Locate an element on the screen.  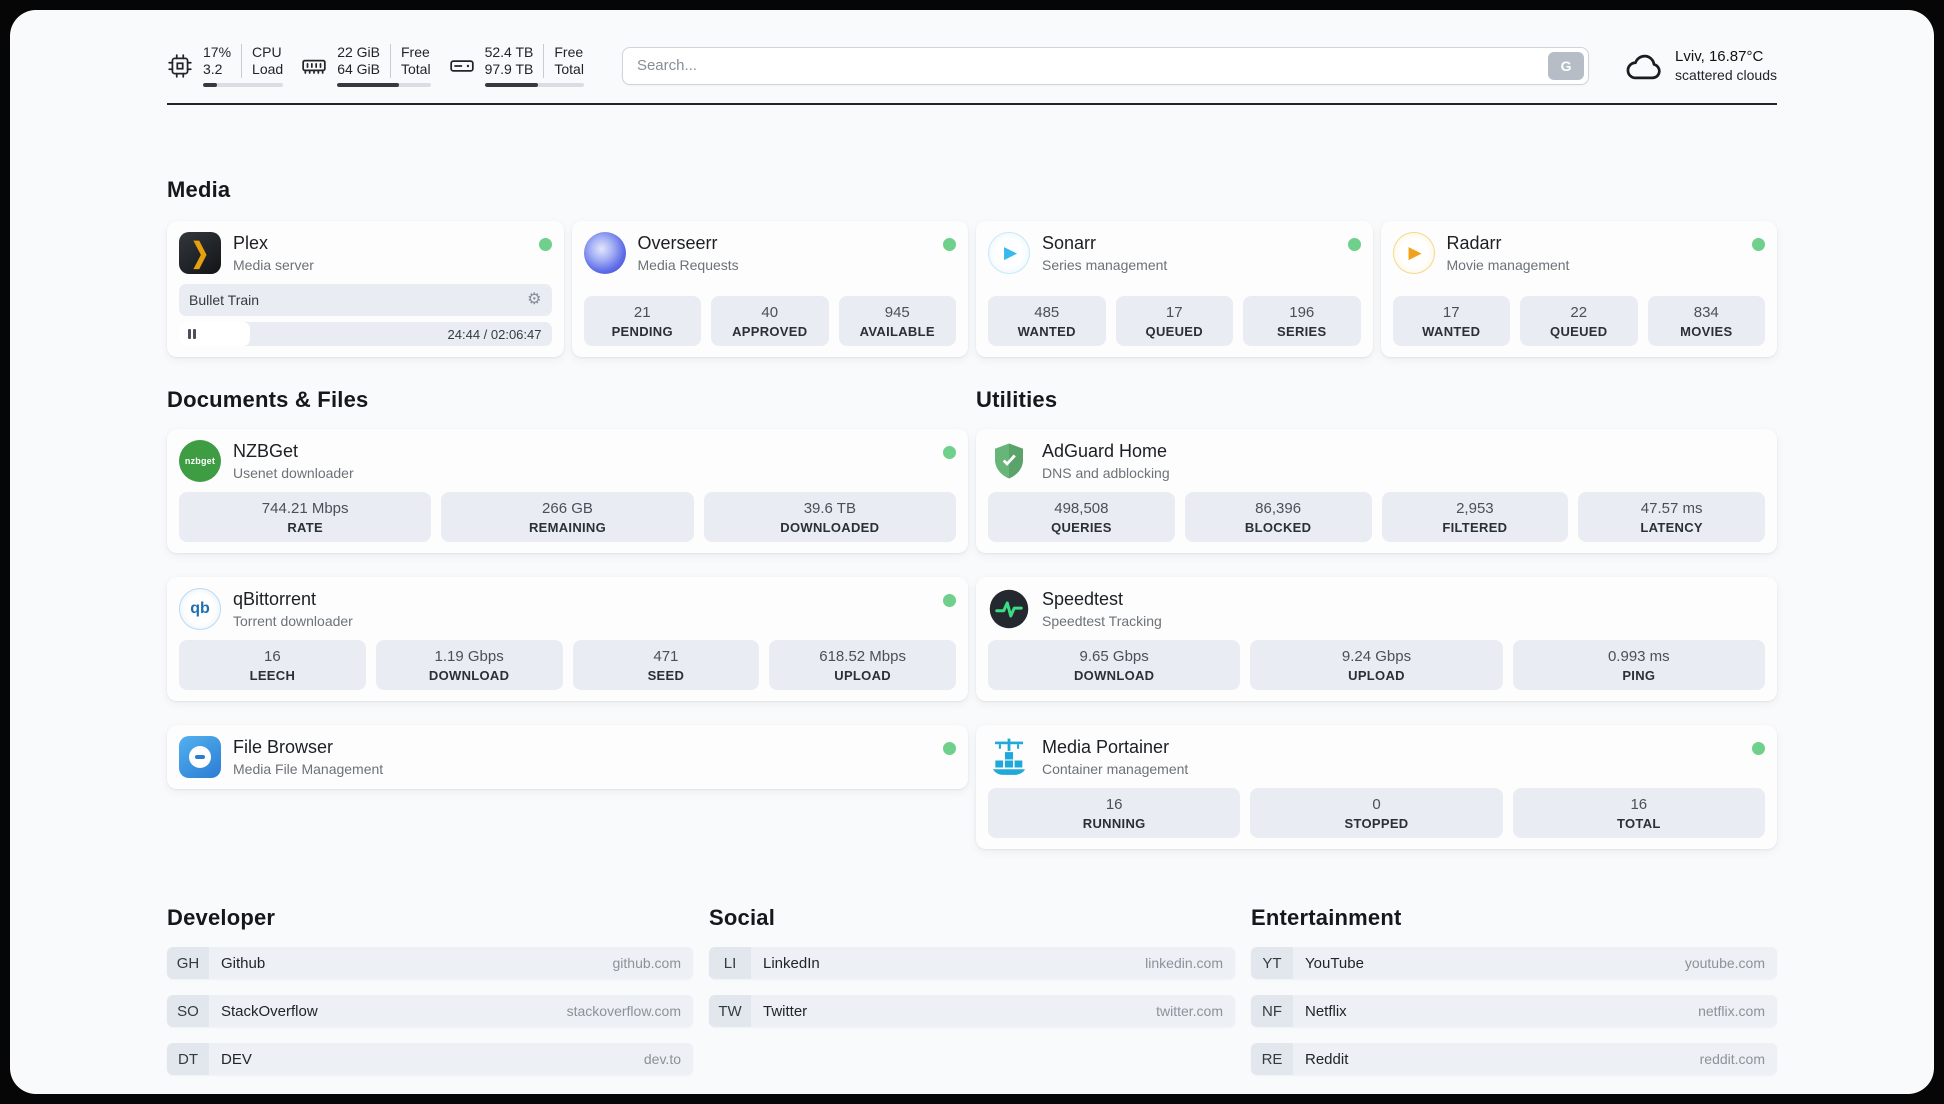
cpu-progress-fill is located at coordinates (210, 85).